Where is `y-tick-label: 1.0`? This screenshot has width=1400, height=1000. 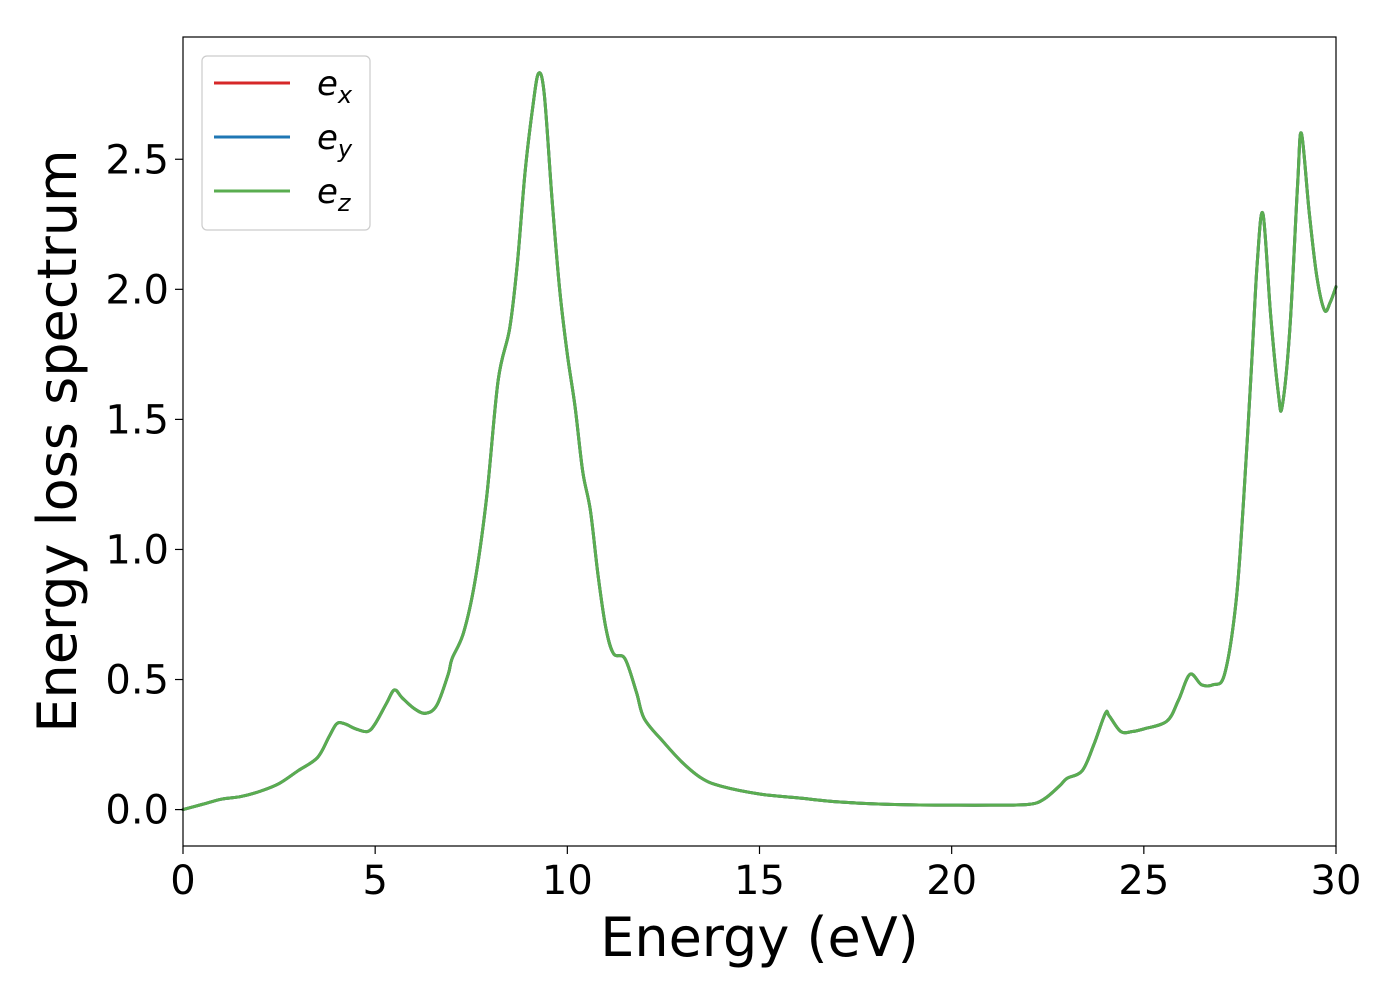
y-tick-label: 1.0 is located at coordinates (137, 550).